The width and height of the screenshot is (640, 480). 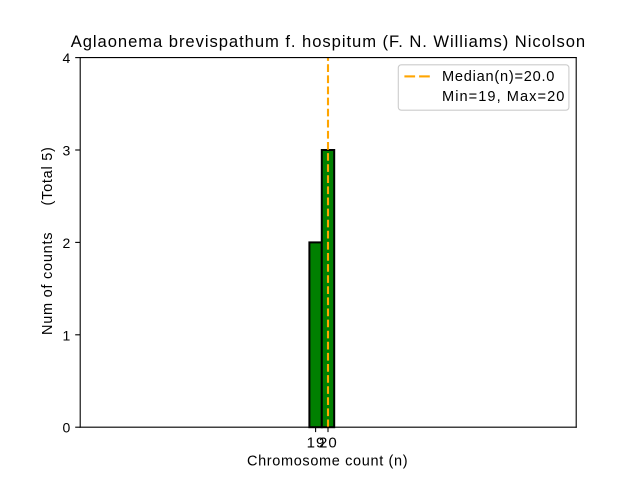 What do you see at coordinates (67, 335) in the screenshot?
I see `svg-text: 1` at bounding box center [67, 335].